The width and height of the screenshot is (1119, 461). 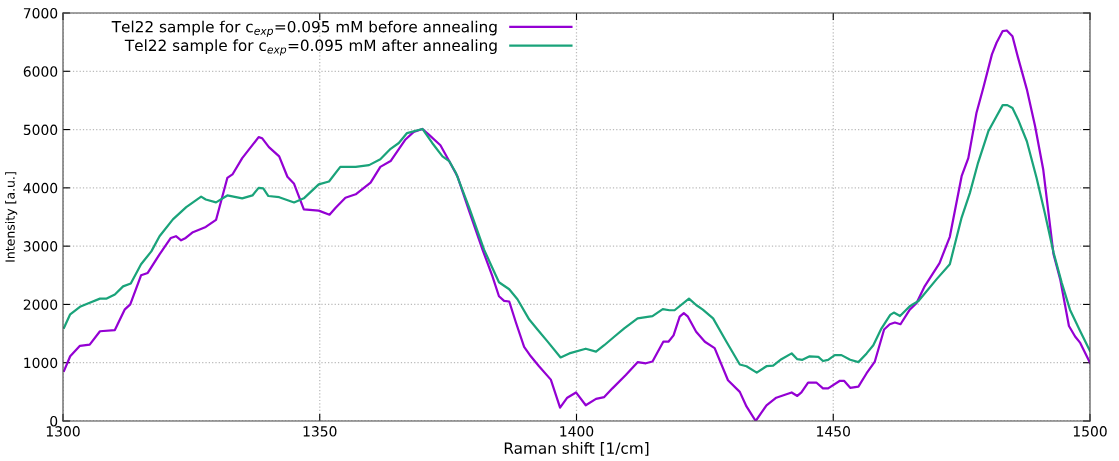 I want to click on x-axis-title: Raman shift [1/cm], so click(x=576, y=449).